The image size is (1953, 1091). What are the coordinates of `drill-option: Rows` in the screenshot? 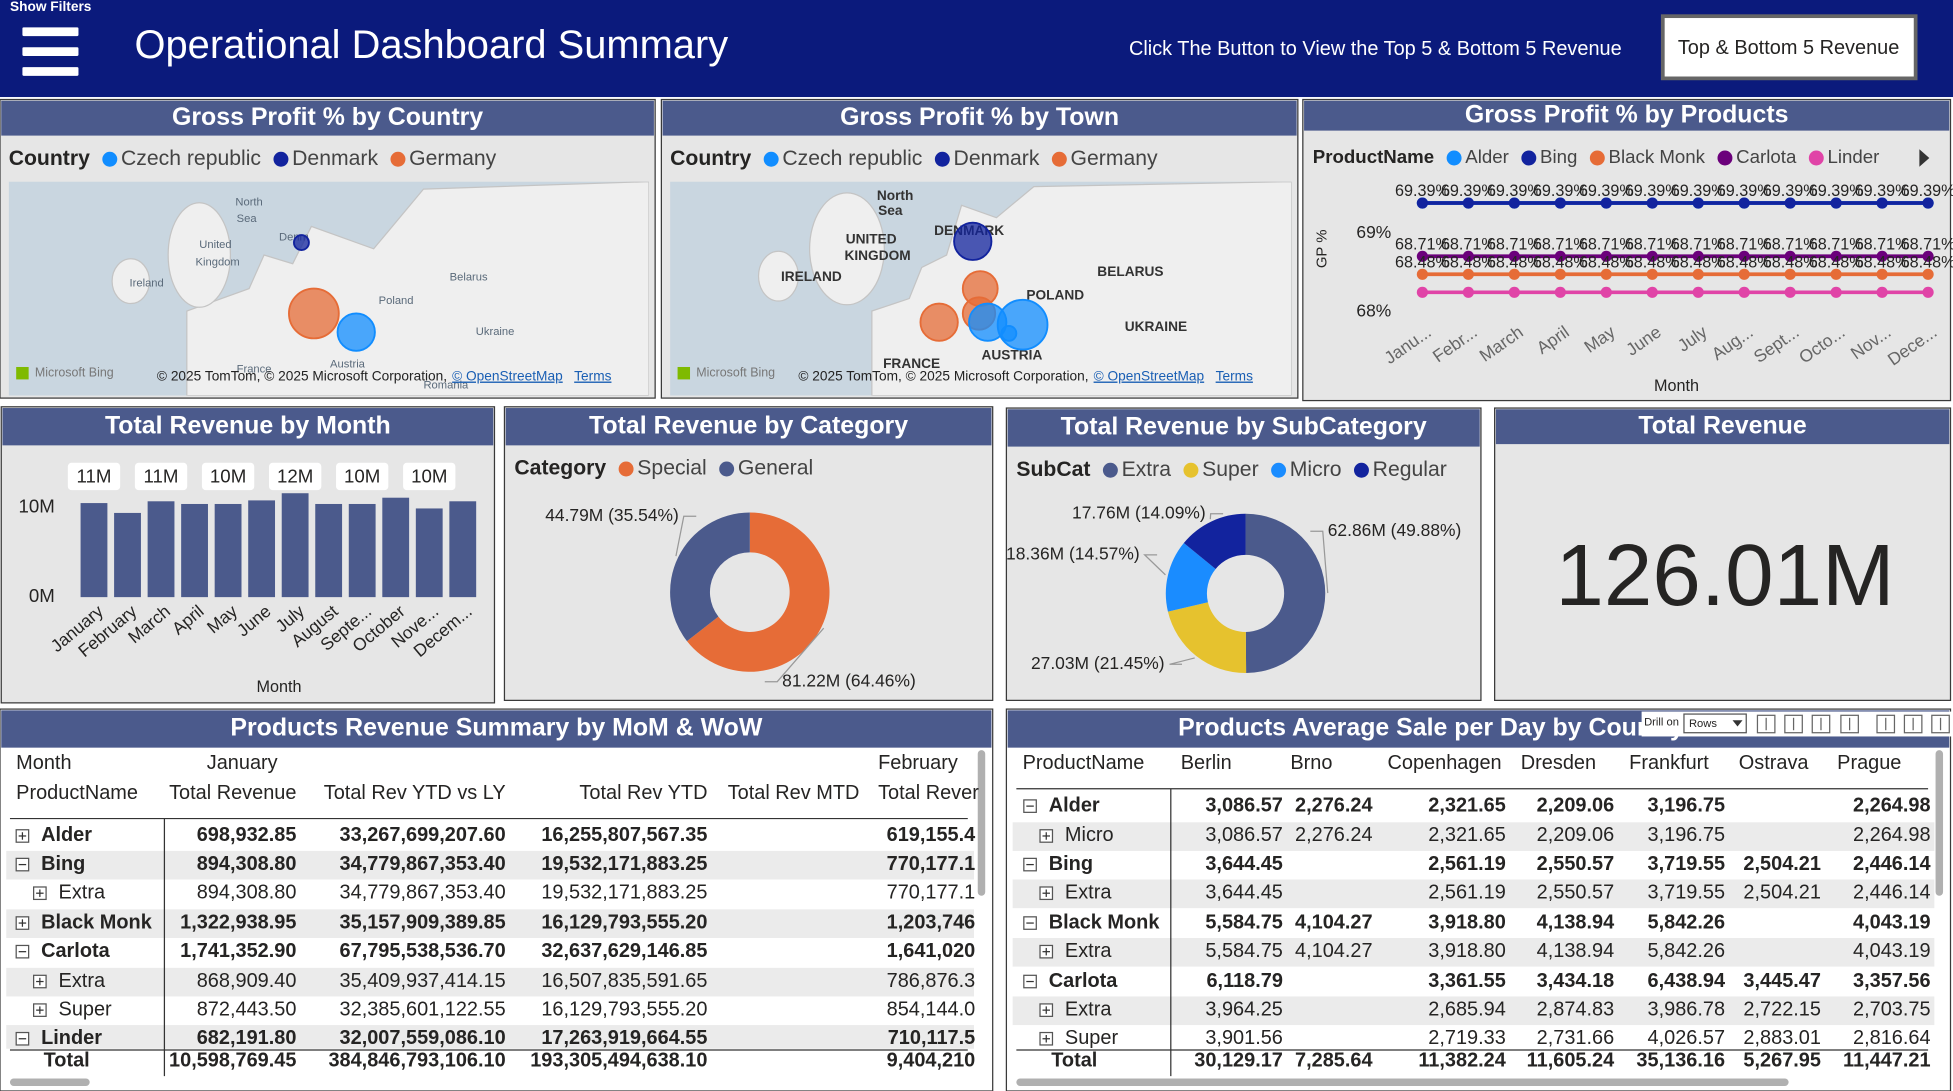 It's located at (1703, 724).